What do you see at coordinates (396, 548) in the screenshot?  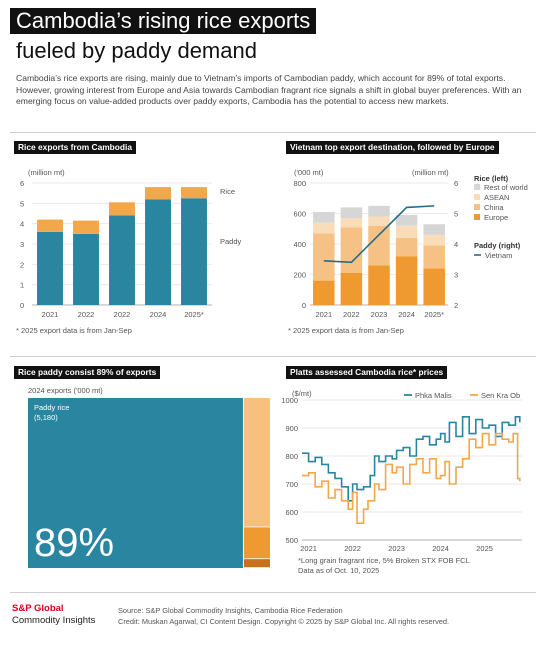 I see `chart4-x-tick: 2023` at bounding box center [396, 548].